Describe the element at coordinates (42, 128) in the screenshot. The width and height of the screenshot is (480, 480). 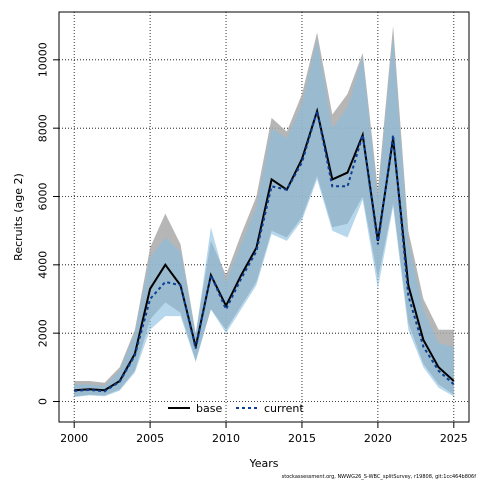
I see `y-tick-label-8000: 8000` at that location.